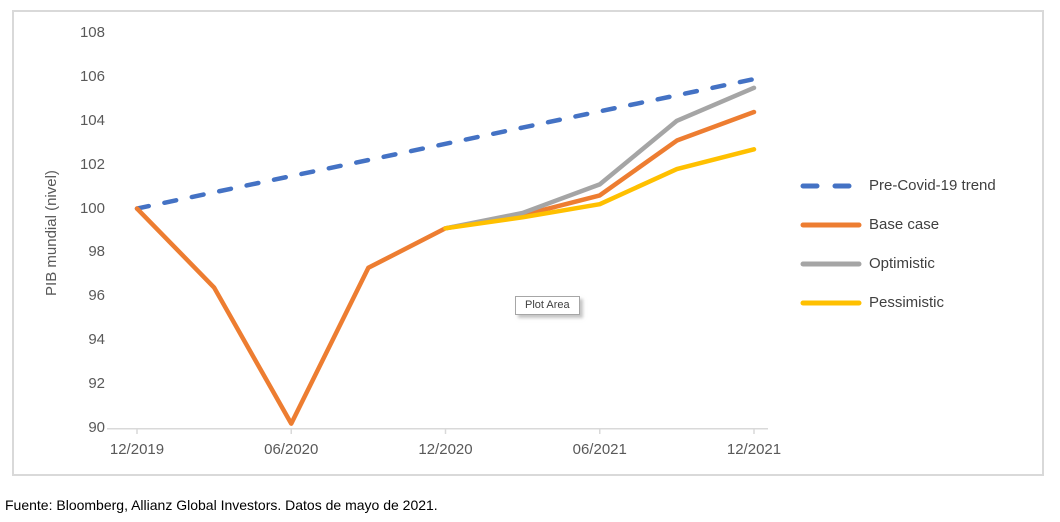 The image size is (1060, 522). What do you see at coordinates (904, 224) in the screenshot?
I see `legend-label: Base case` at bounding box center [904, 224].